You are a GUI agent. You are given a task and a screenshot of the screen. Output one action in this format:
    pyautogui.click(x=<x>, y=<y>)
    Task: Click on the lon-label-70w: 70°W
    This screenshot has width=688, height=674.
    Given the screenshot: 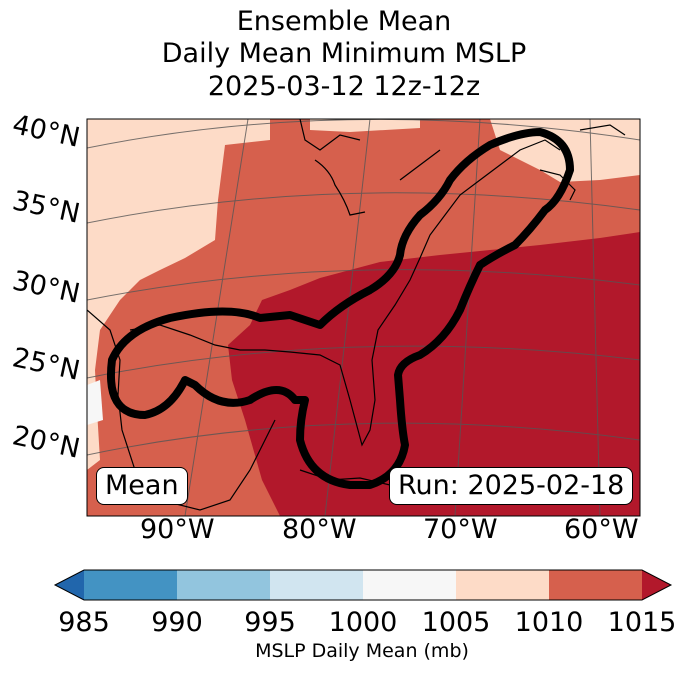 What is the action you would take?
    pyautogui.click(x=460, y=529)
    